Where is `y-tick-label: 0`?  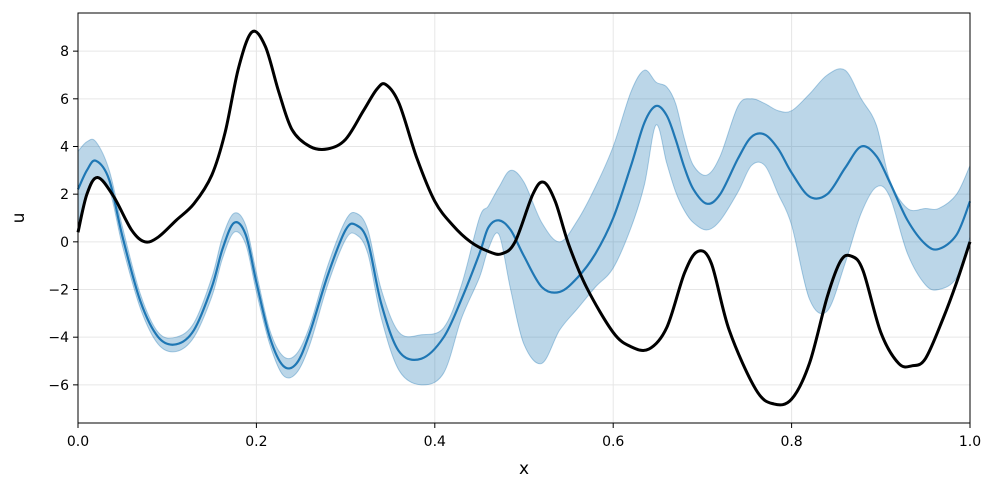
y-tick-label: 0 is located at coordinates (64, 243).